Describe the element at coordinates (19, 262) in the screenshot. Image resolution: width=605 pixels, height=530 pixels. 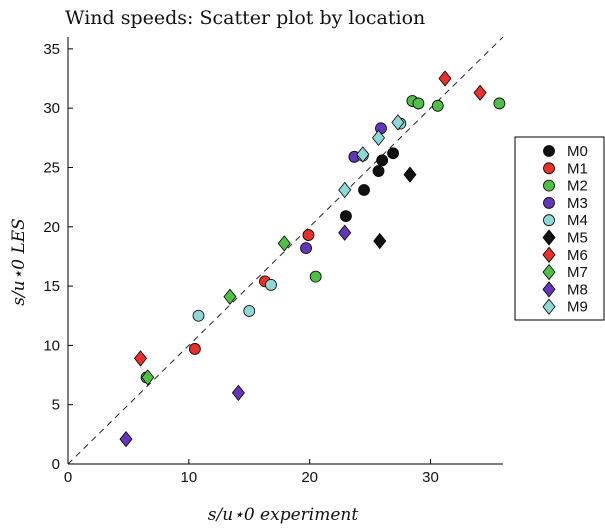
I see `y-axis-label: s/u⋆0 LES` at that location.